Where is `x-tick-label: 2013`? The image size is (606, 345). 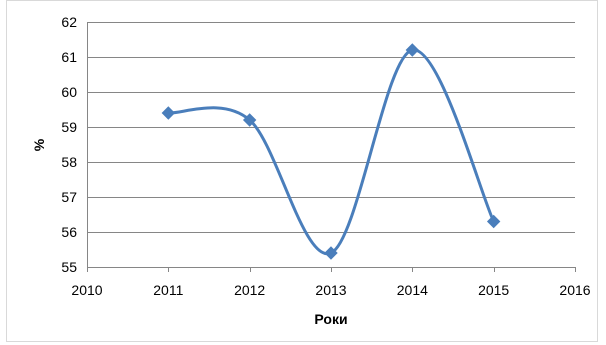 x-tick-label: 2013 is located at coordinates (330, 290).